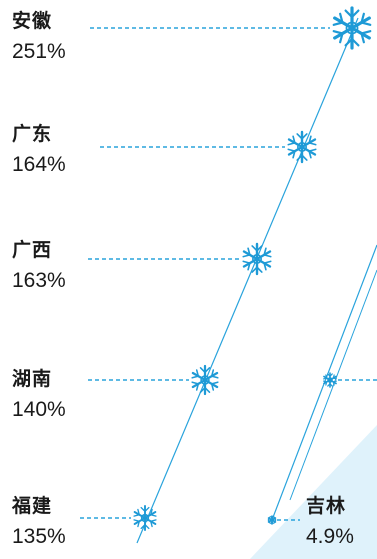 The height and width of the screenshot is (559, 377). Describe the element at coordinates (32, 250) in the screenshot. I see `province-name: 广西` at that location.